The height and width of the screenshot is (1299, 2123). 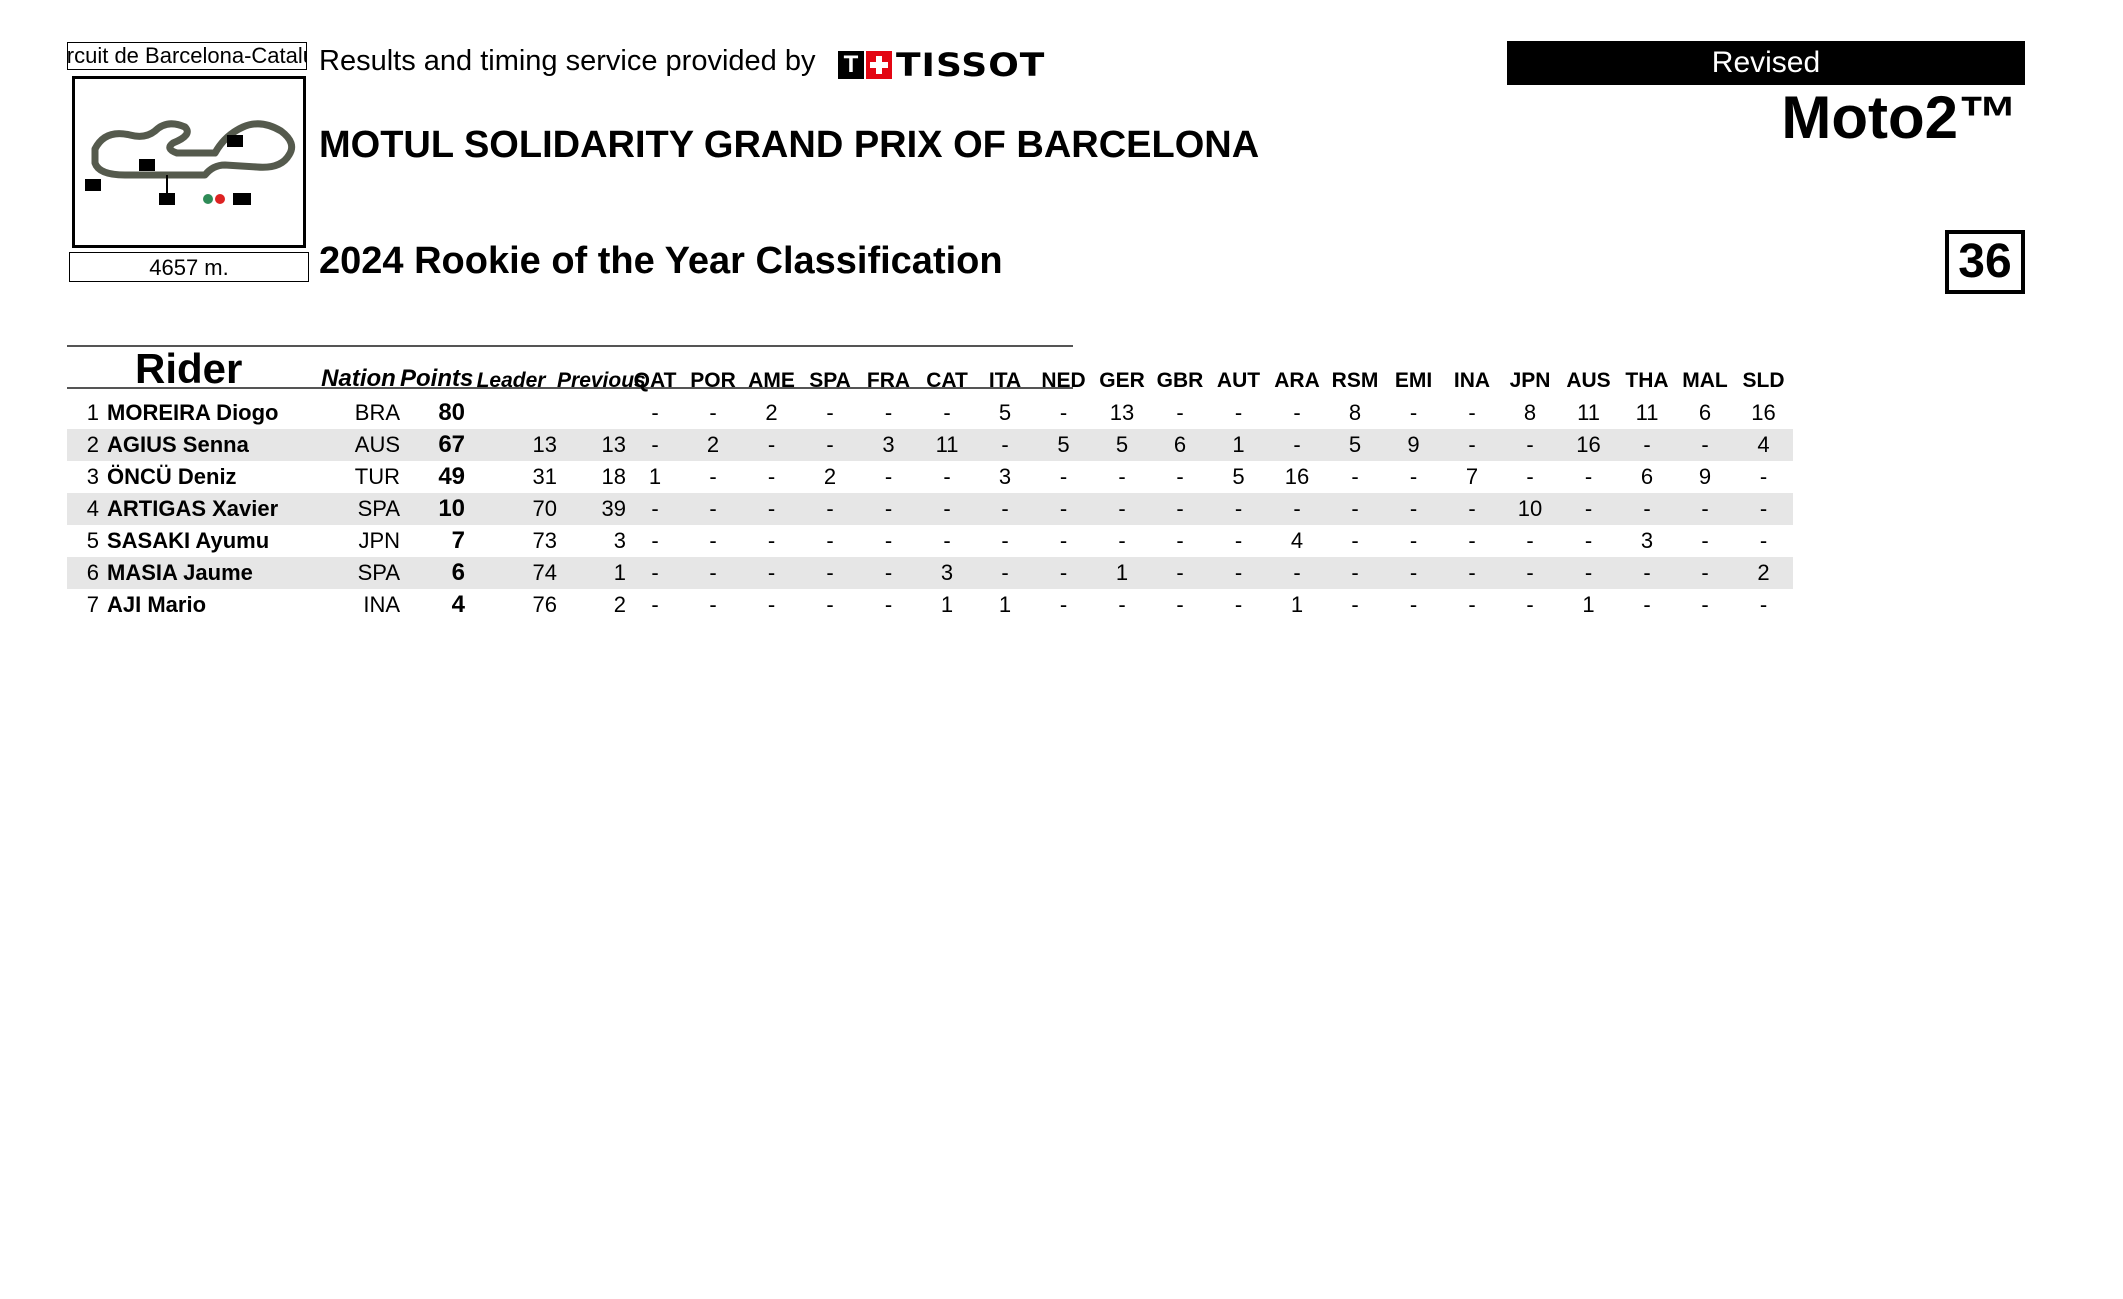 What do you see at coordinates (1238, 444) in the screenshot?
I see `race-points-cell-aut: 1` at bounding box center [1238, 444].